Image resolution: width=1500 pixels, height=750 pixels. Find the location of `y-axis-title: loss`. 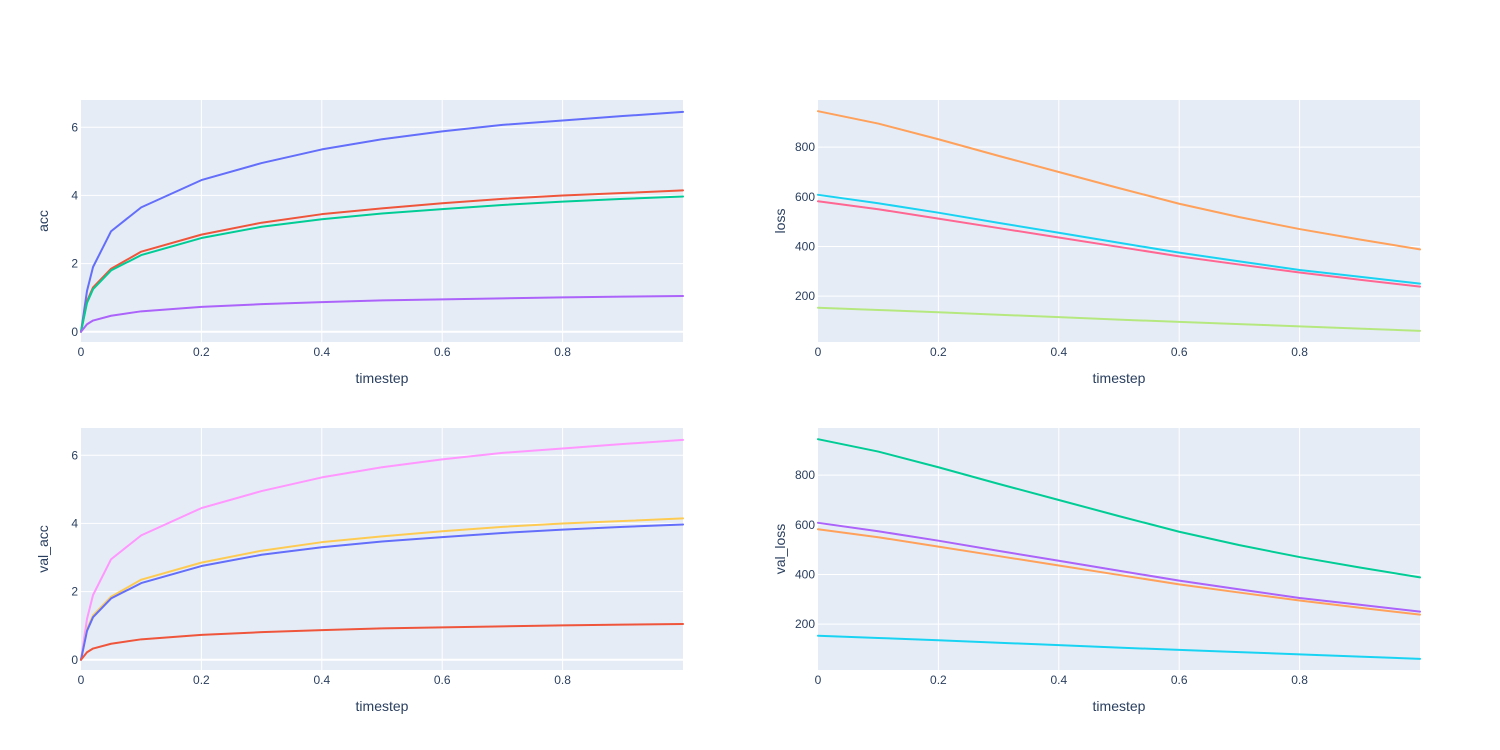

y-axis-title: loss is located at coordinates (780, 221).